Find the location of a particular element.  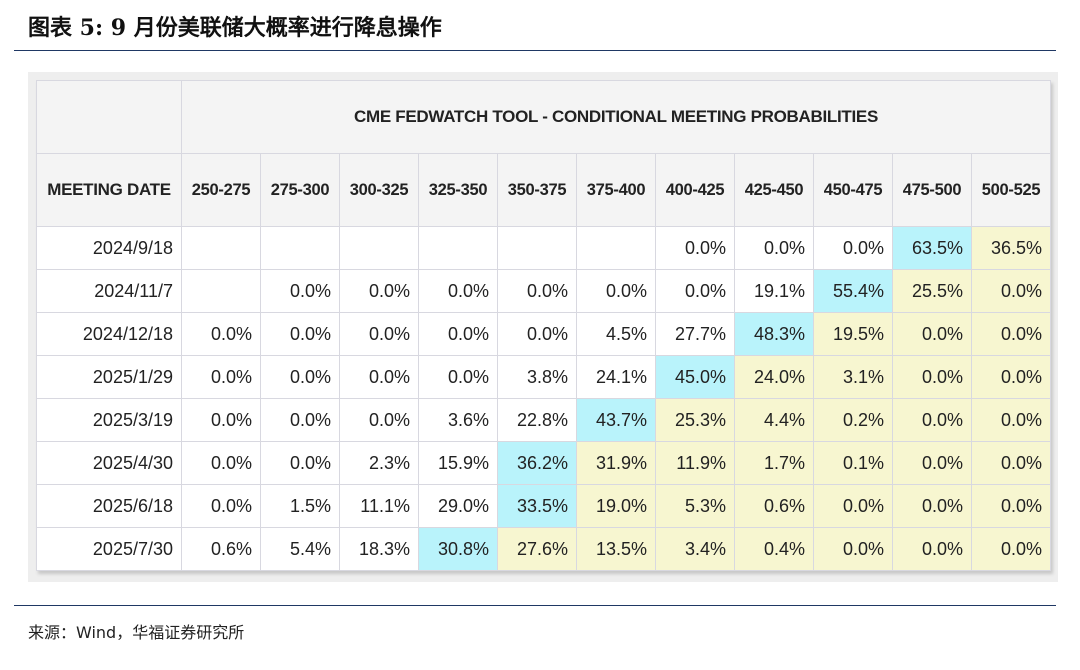

meeting-date: 2025/1/29 is located at coordinates (109, 377).